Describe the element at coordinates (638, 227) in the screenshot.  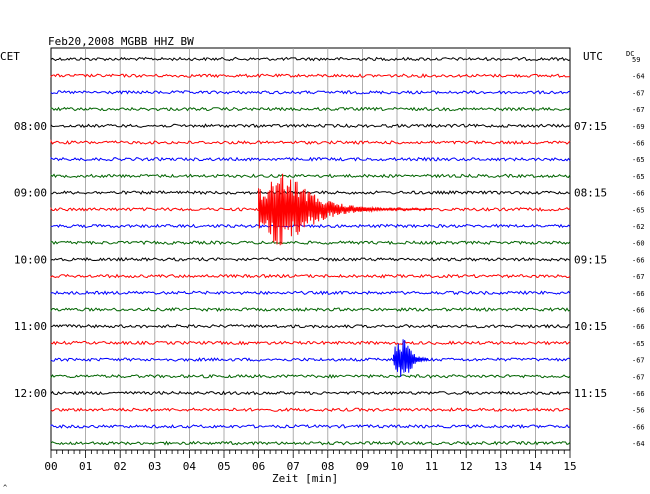
I see `dc-value: -62` at that location.